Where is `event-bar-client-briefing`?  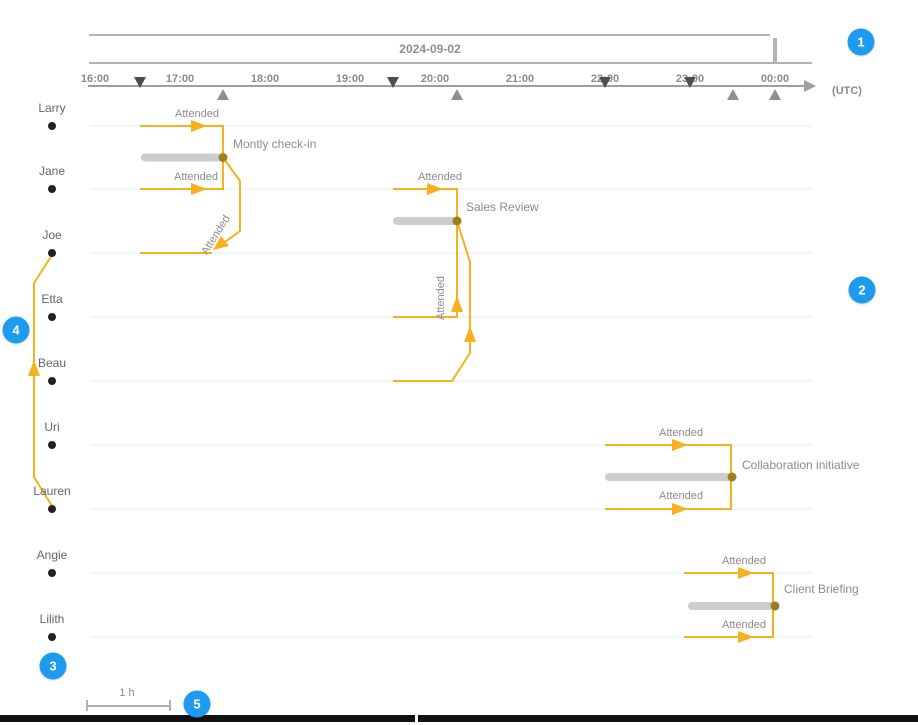 event-bar-client-briefing is located at coordinates (731, 606).